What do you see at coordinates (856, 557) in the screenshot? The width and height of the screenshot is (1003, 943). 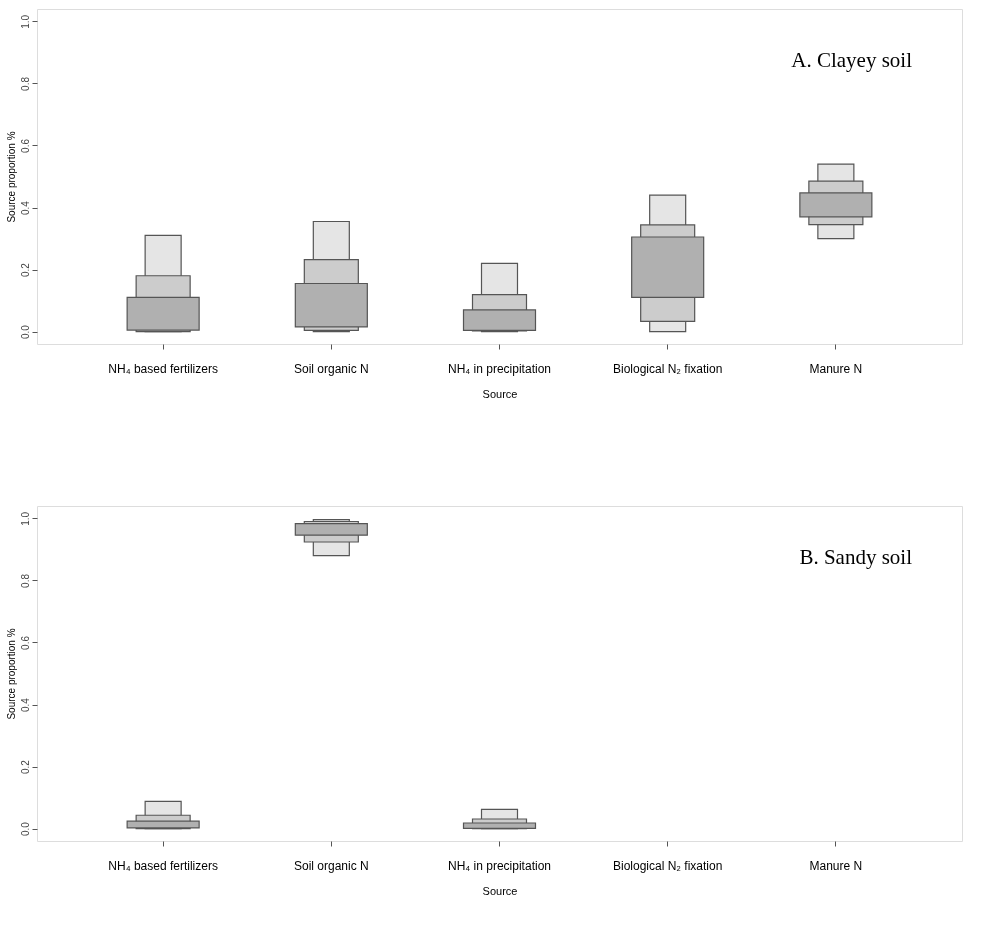 I see `annotation: B. Sandy soil` at bounding box center [856, 557].